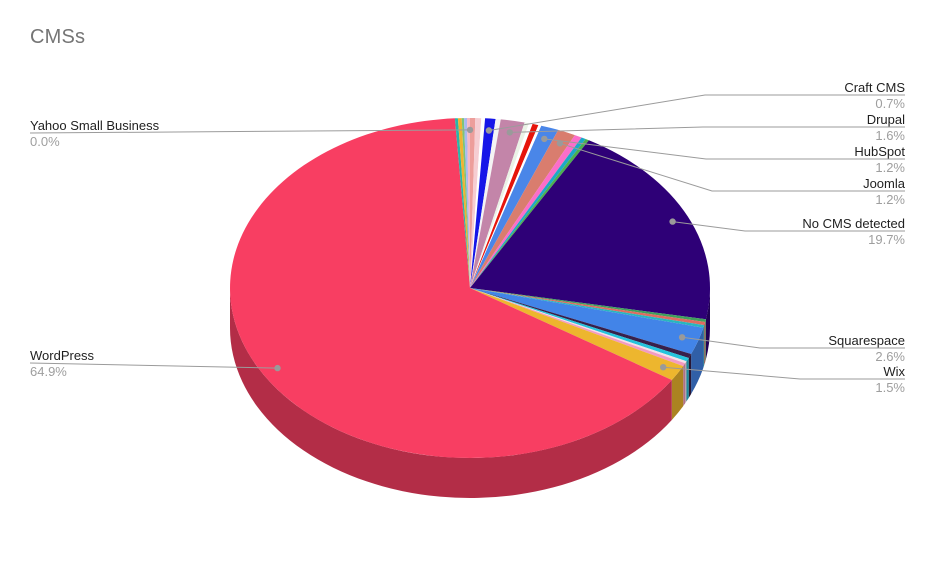 The width and height of the screenshot is (935, 578). I want to click on pie-slice-squarespace, so click(587, 321).